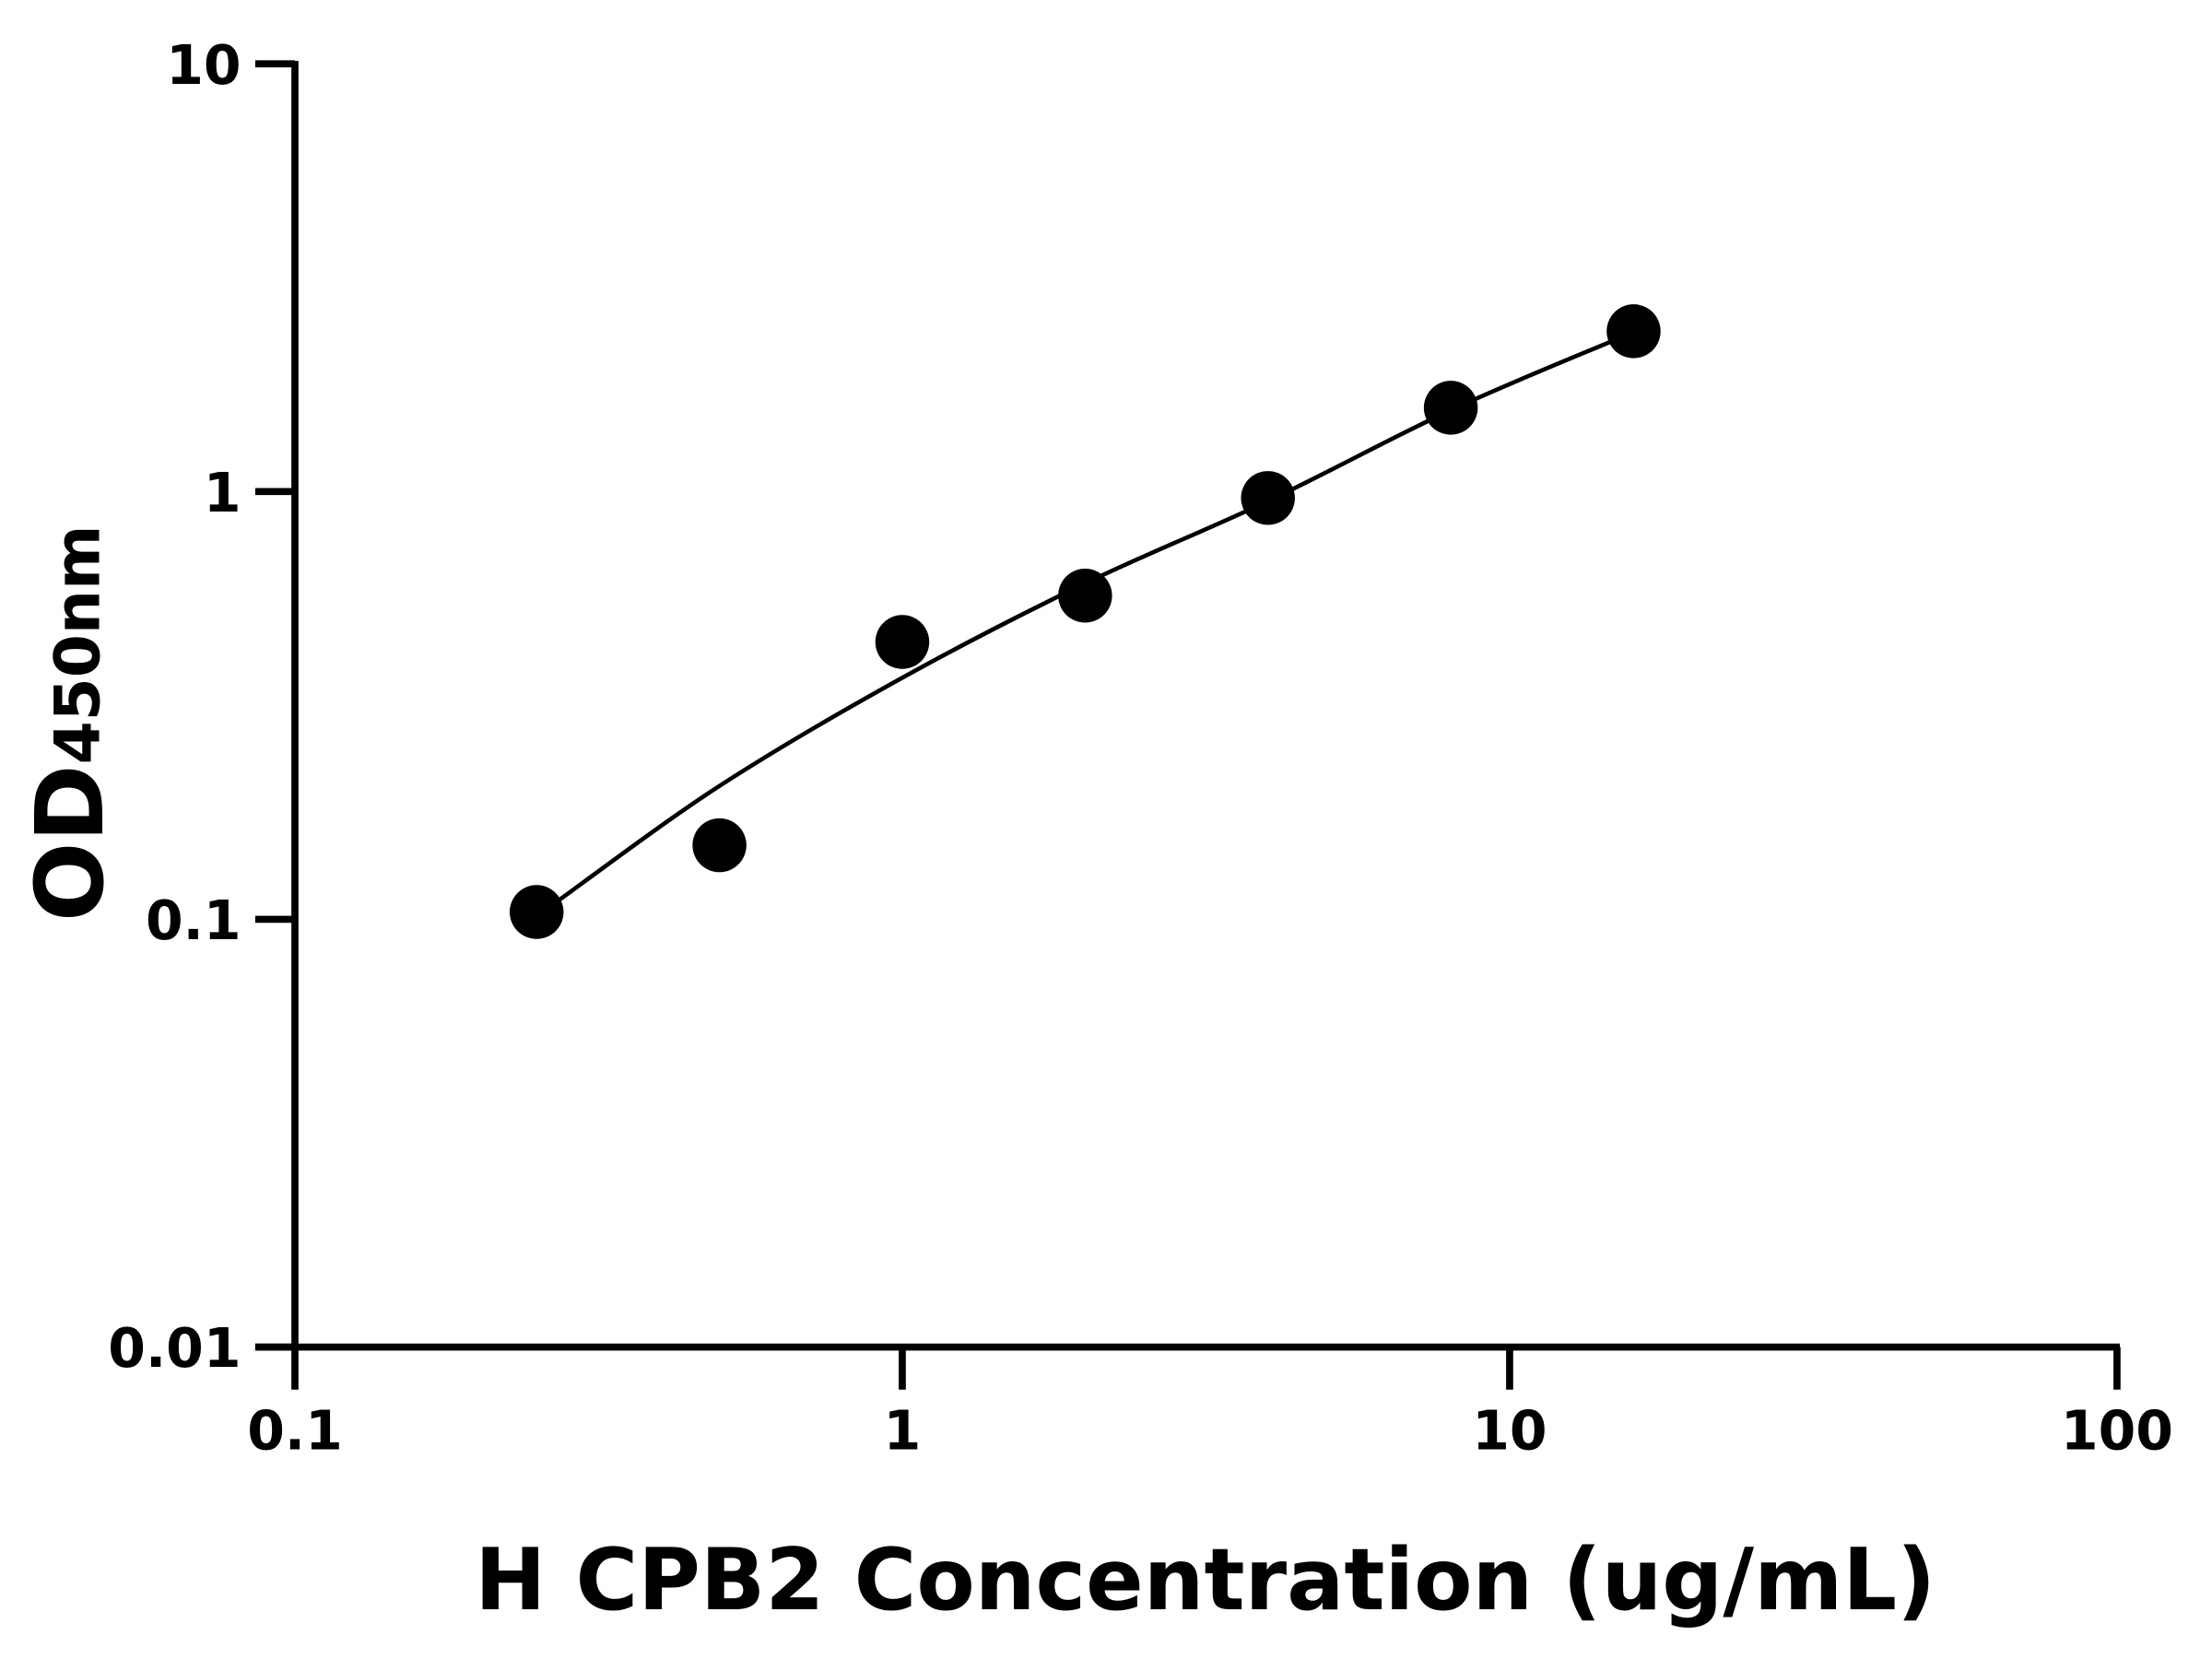 The image size is (2212, 1659). What do you see at coordinates (193, 920) in the screenshot?
I see `y-tick-label: 0.1` at bounding box center [193, 920].